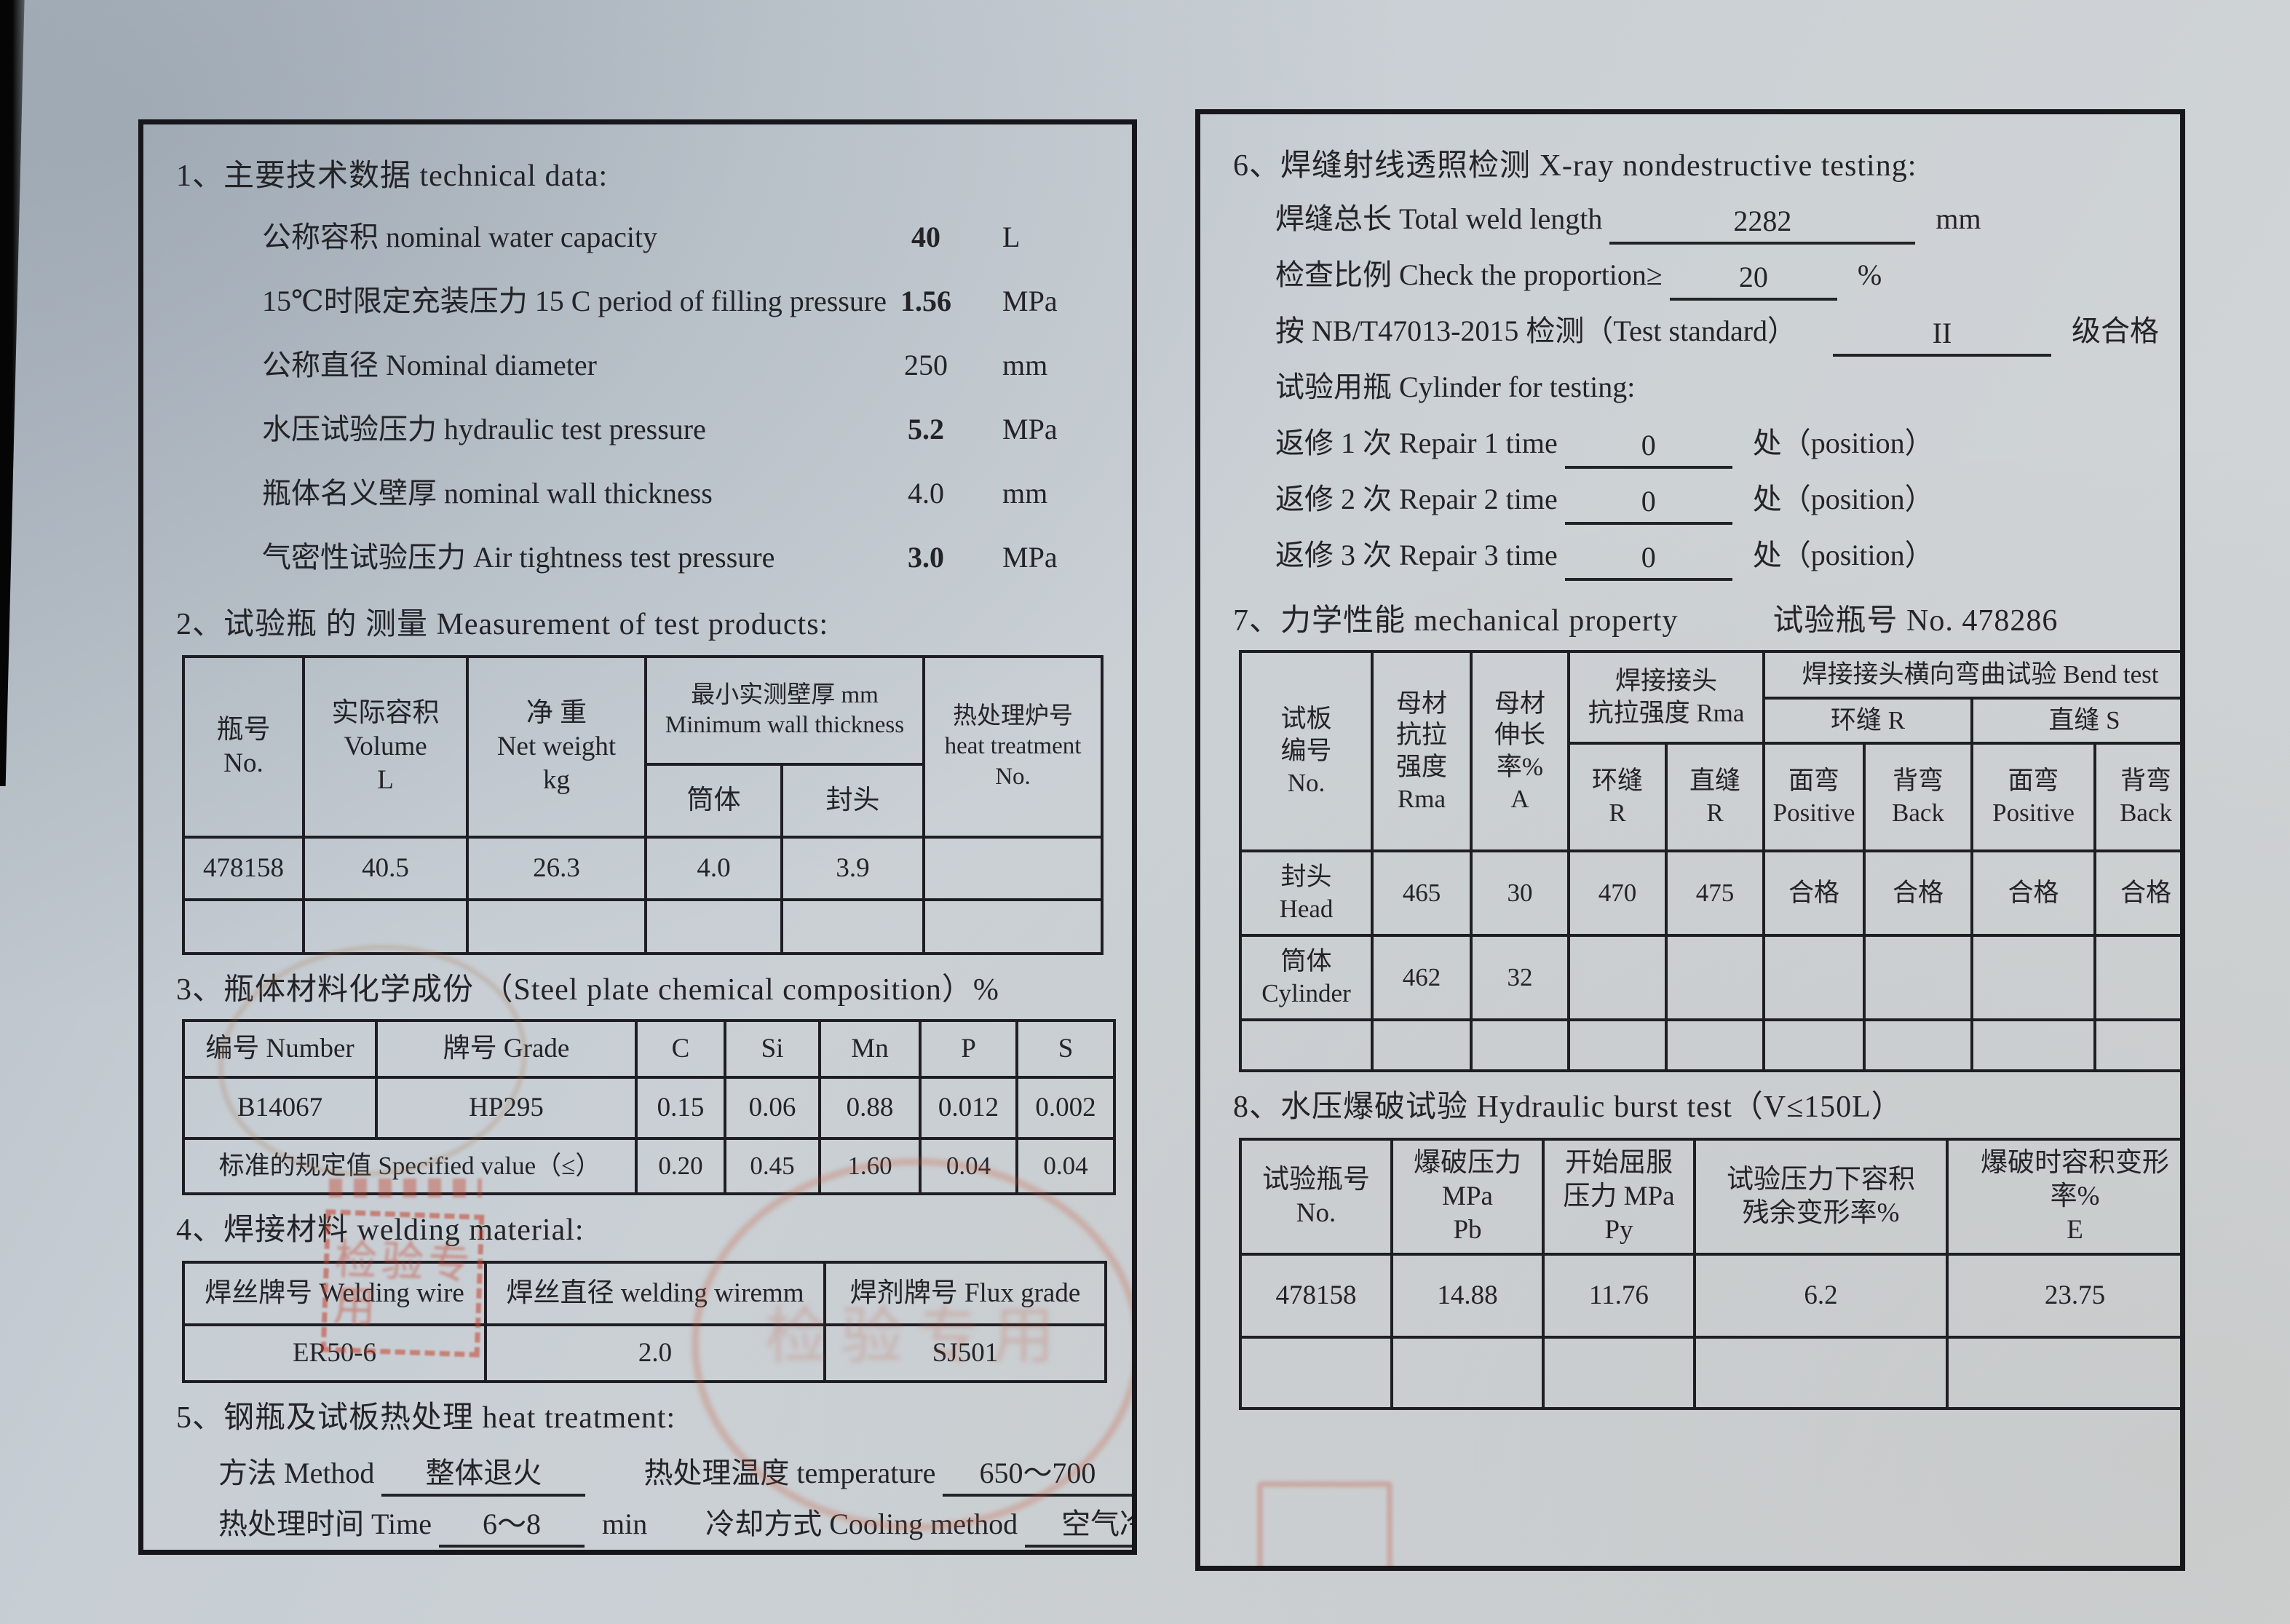 This screenshot has height=1624, width=2290. I want to click on section1-title: 1、主要技术数据 technical data:, so click(392, 176).